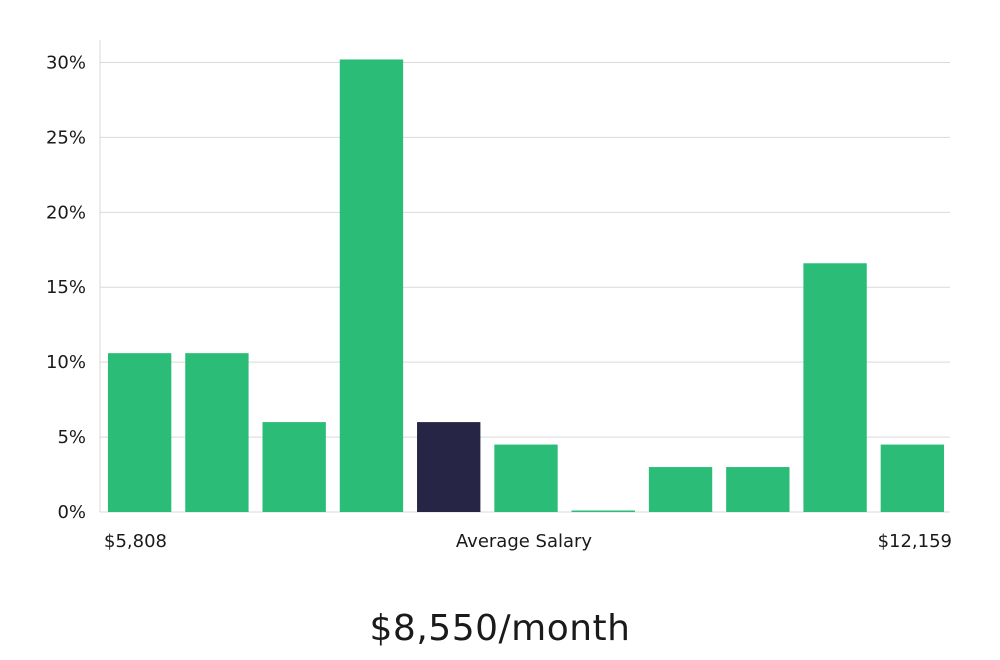 The image size is (1000, 660). I want to click on average-salary-headline: $8,550/month, so click(500, 628).